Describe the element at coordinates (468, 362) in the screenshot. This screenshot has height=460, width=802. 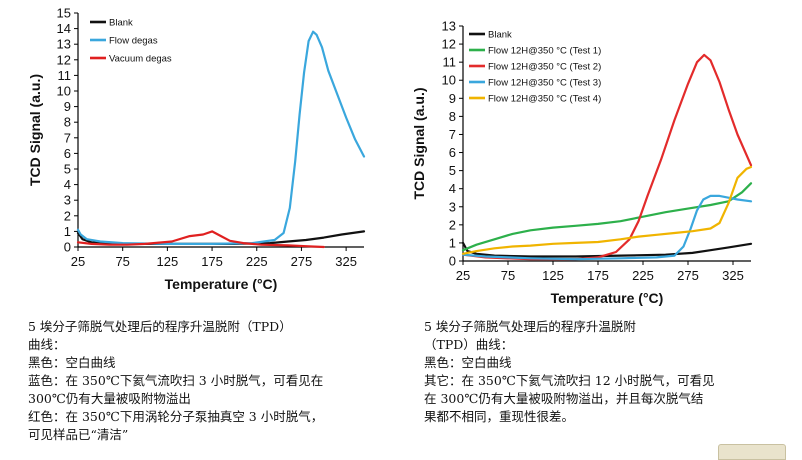
I see `caption-right-line: 黑色：空白曲线` at that location.